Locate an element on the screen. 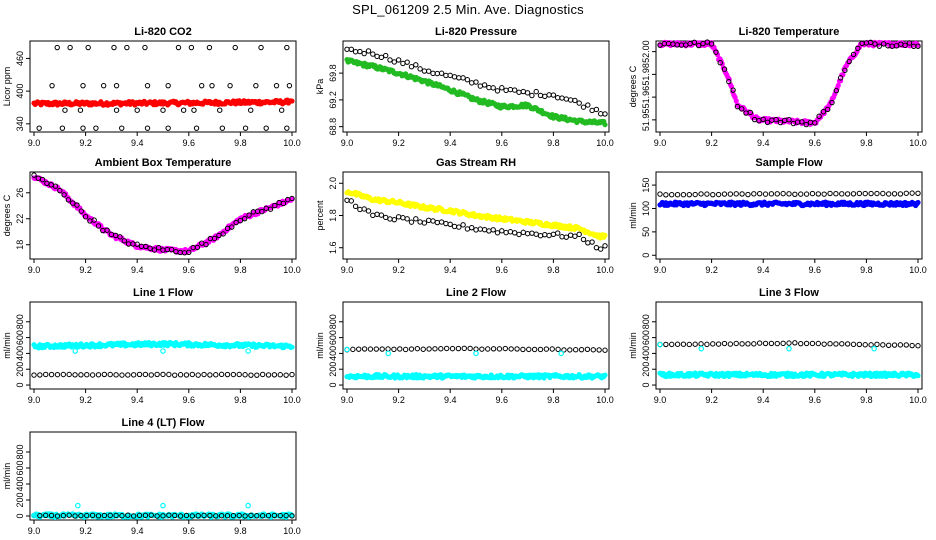 This screenshot has height=540, width=936. chart-title: Li-820 Pressure is located at coordinates (476, 32).